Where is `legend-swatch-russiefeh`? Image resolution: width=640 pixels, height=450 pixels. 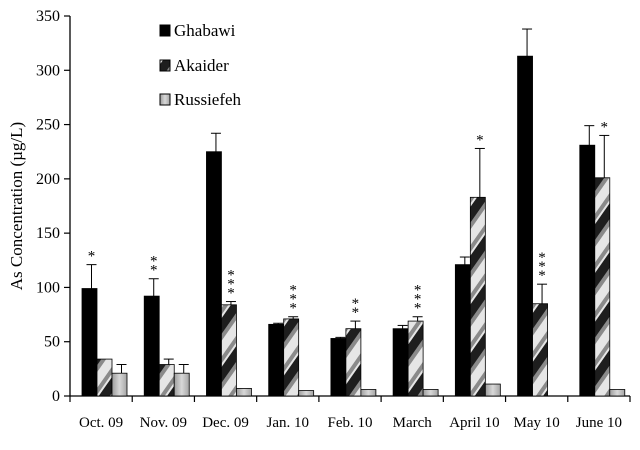
legend-swatch-russiefeh is located at coordinates (165, 99).